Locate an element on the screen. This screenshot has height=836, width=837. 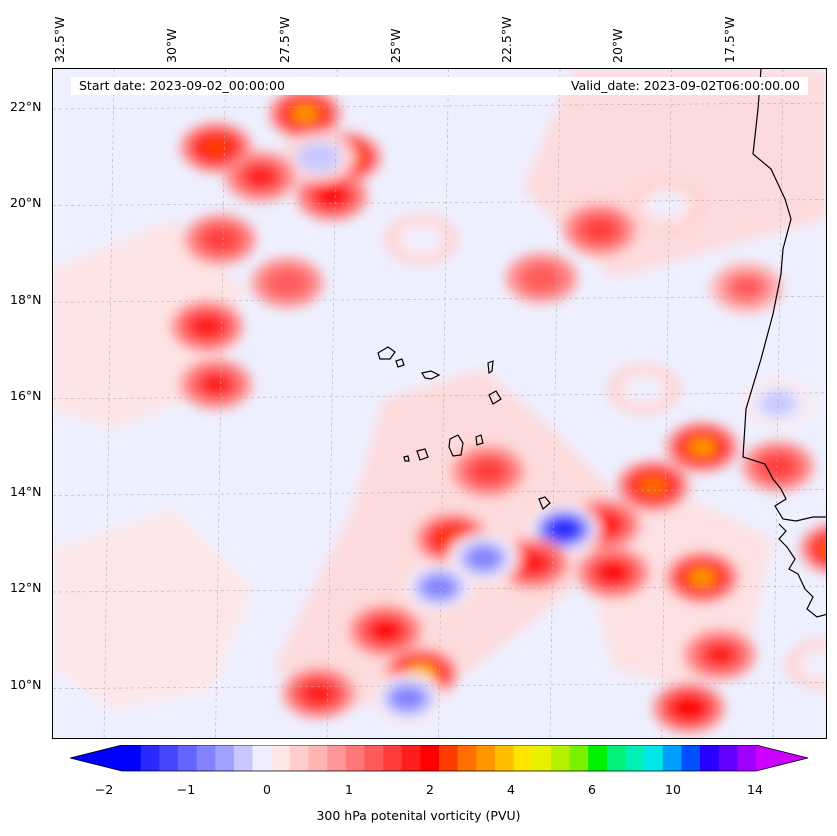
longitude-label: 20°W is located at coordinates (617, 45).